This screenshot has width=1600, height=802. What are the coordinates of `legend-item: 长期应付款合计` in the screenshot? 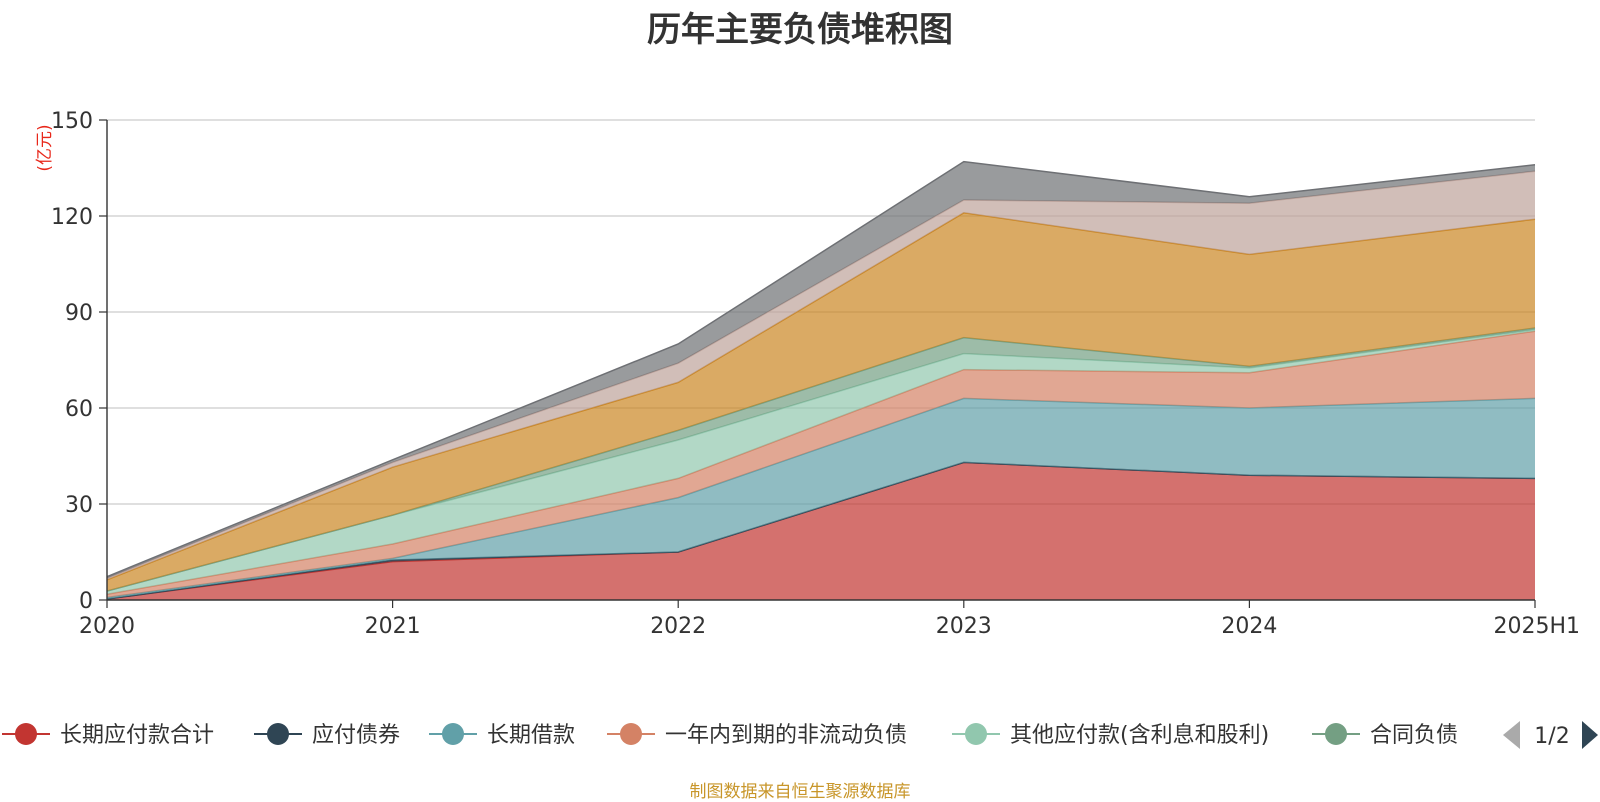 It's located at (108, 735).